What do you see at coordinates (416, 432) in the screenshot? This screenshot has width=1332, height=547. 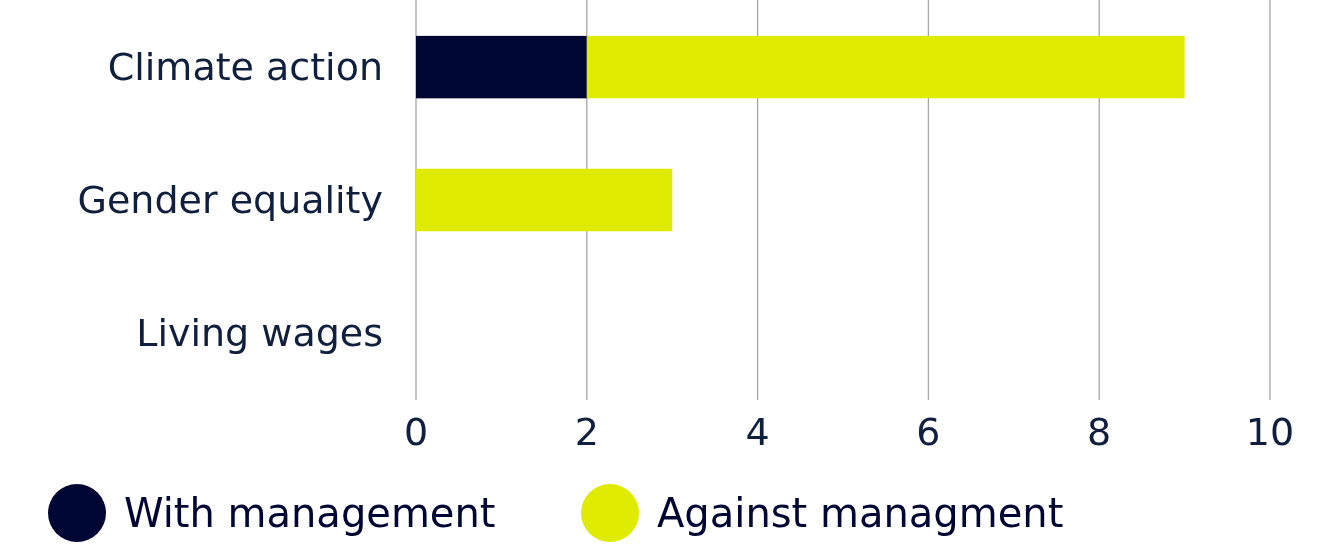 I see `x-tick-label: 0` at bounding box center [416, 432].